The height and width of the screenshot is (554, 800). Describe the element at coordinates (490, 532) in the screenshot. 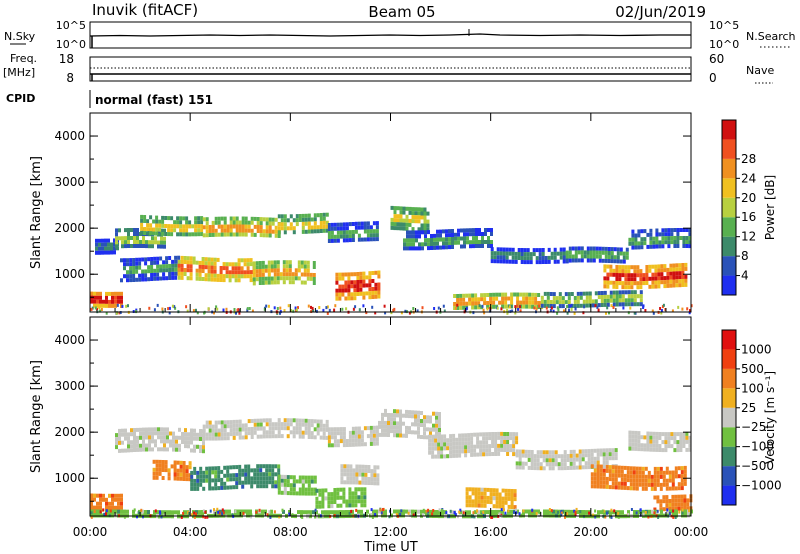

I see `x-tick-label: 16:00` at that location.